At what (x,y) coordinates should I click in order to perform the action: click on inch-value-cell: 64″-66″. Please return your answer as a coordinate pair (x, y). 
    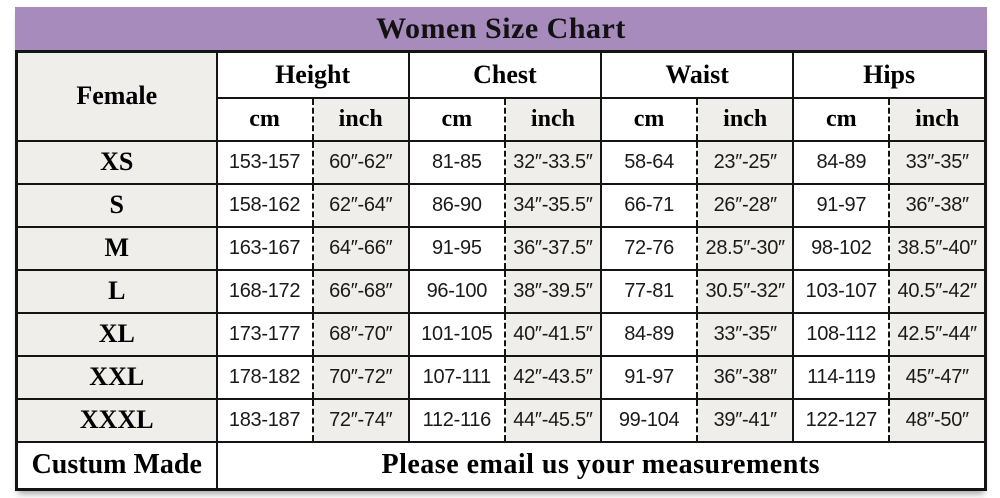
    Looking at the image, I should click on (360, 248).